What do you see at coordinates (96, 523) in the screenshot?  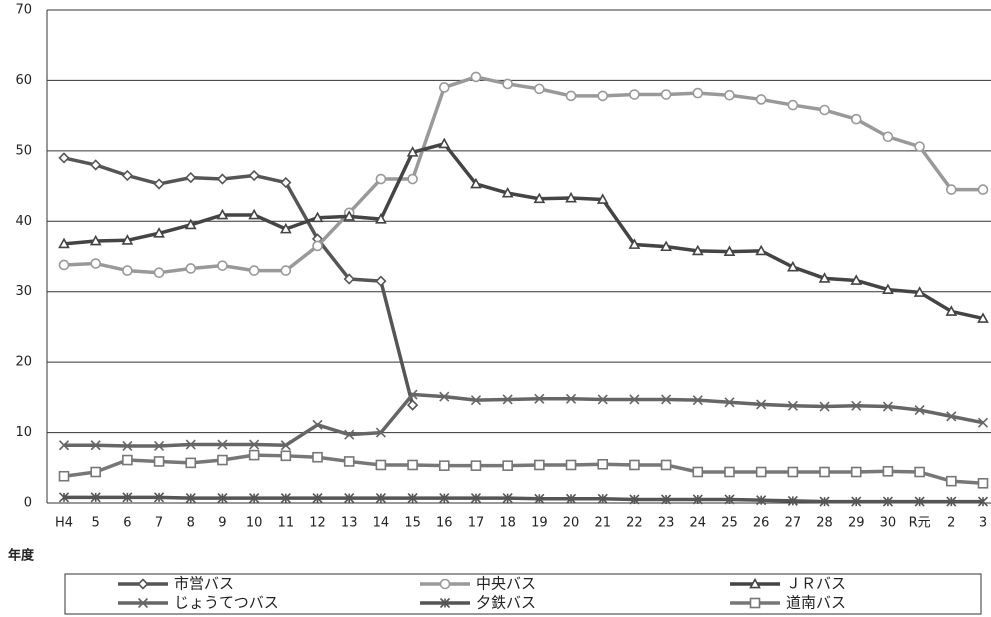 I see `x-tick-label: 5` at bounding box center [96, 523].